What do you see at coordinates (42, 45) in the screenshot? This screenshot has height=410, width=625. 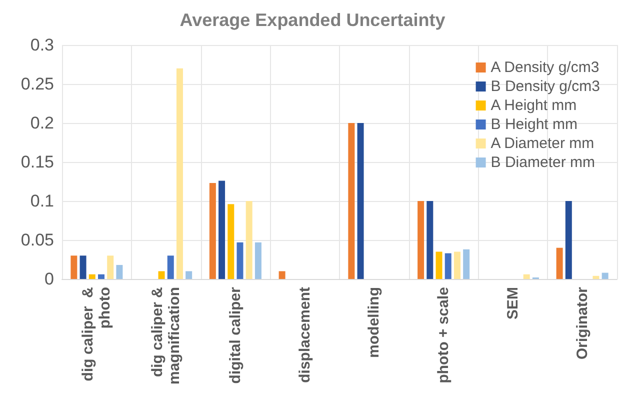 I see `y-tick-label: 0.3` at bounding box center [42, 45].